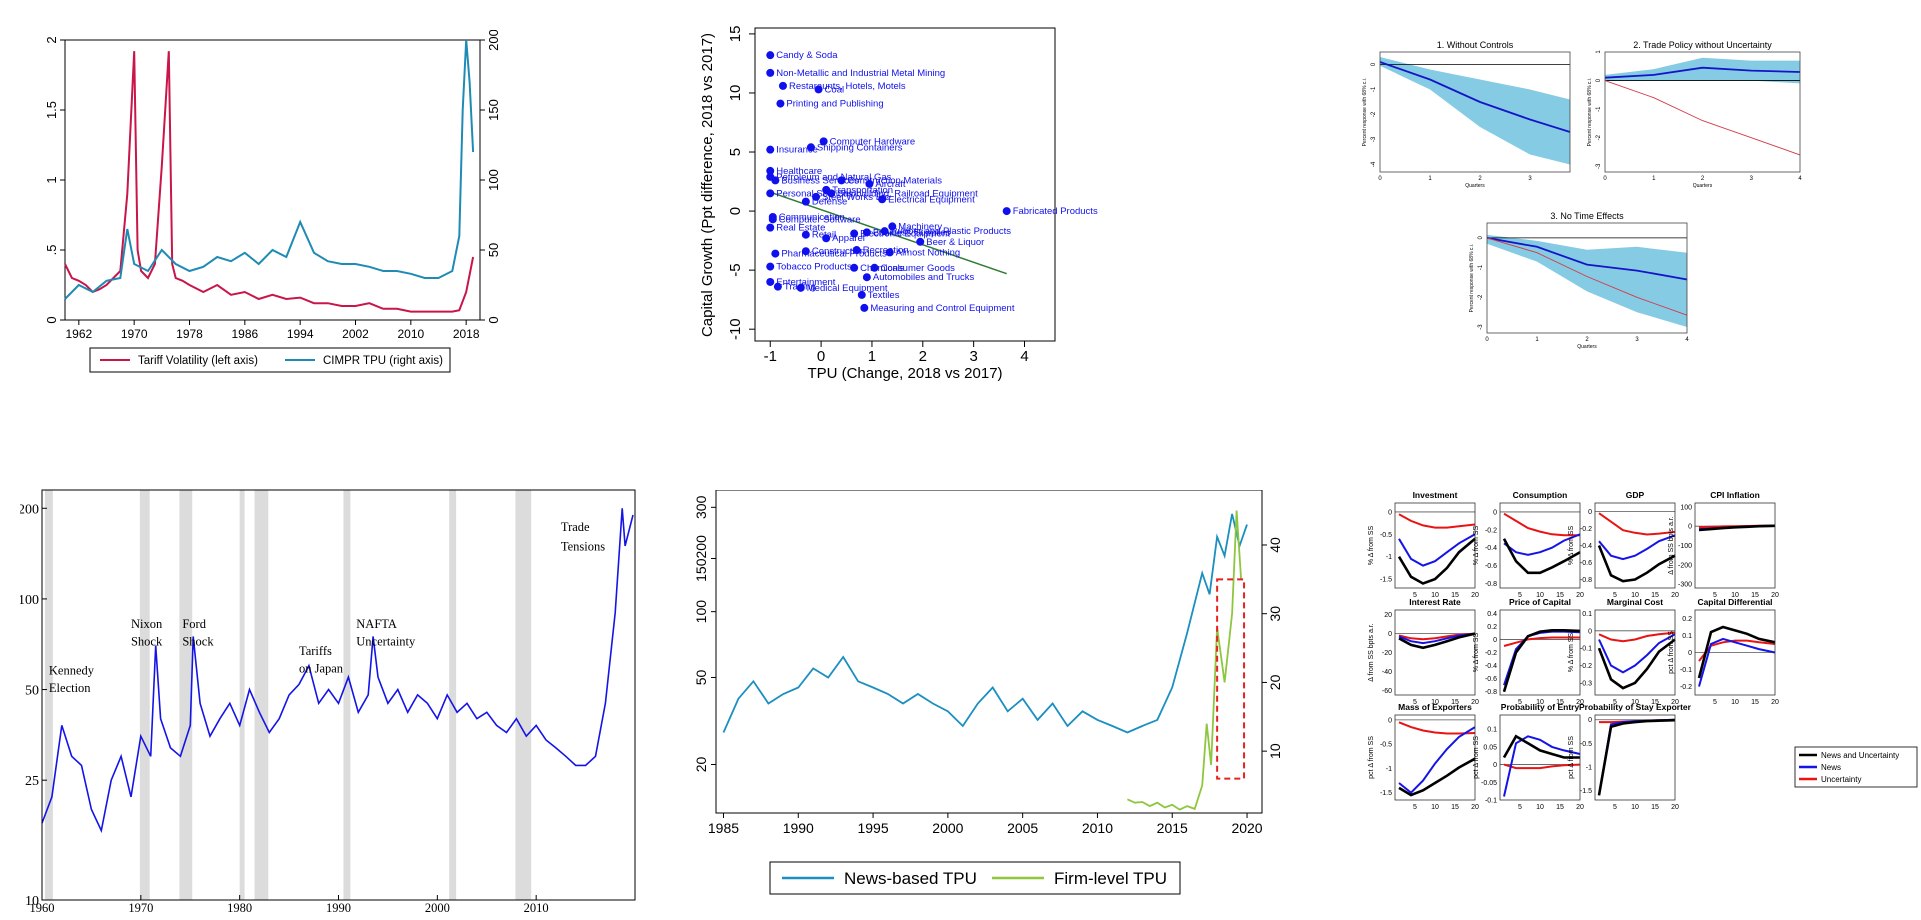 The height and width of the screenshot is (920, 1921). I want to click on event-annotation: Ford, so click(194, 624).